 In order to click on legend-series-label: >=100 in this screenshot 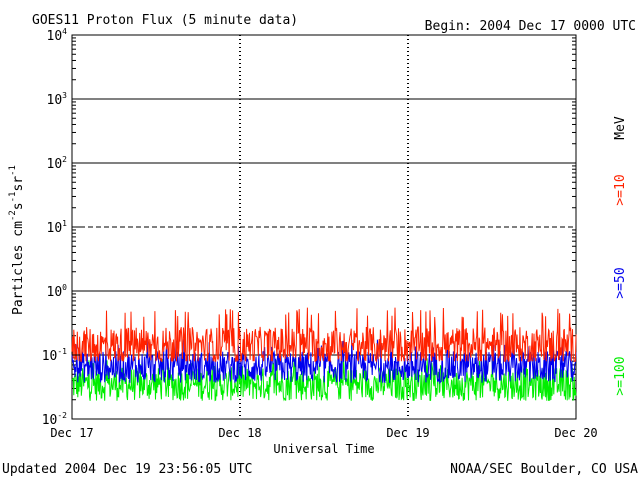, I will do `click(620, 375)`.